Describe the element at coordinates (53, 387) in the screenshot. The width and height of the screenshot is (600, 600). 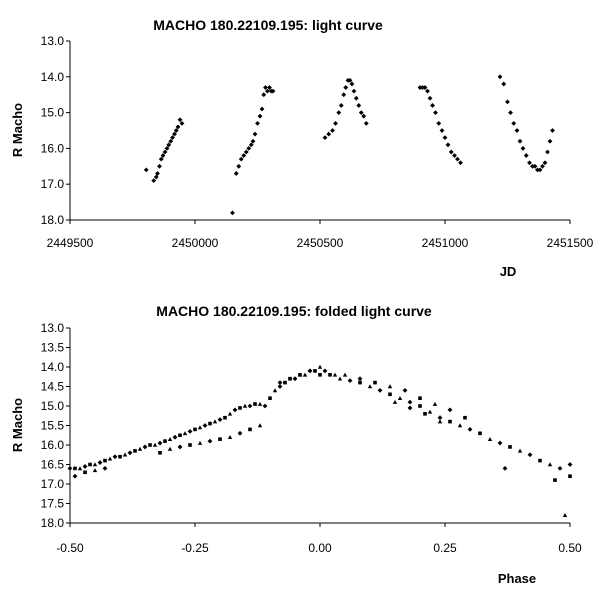
I see `y-tick-label: 14.5` at that location.